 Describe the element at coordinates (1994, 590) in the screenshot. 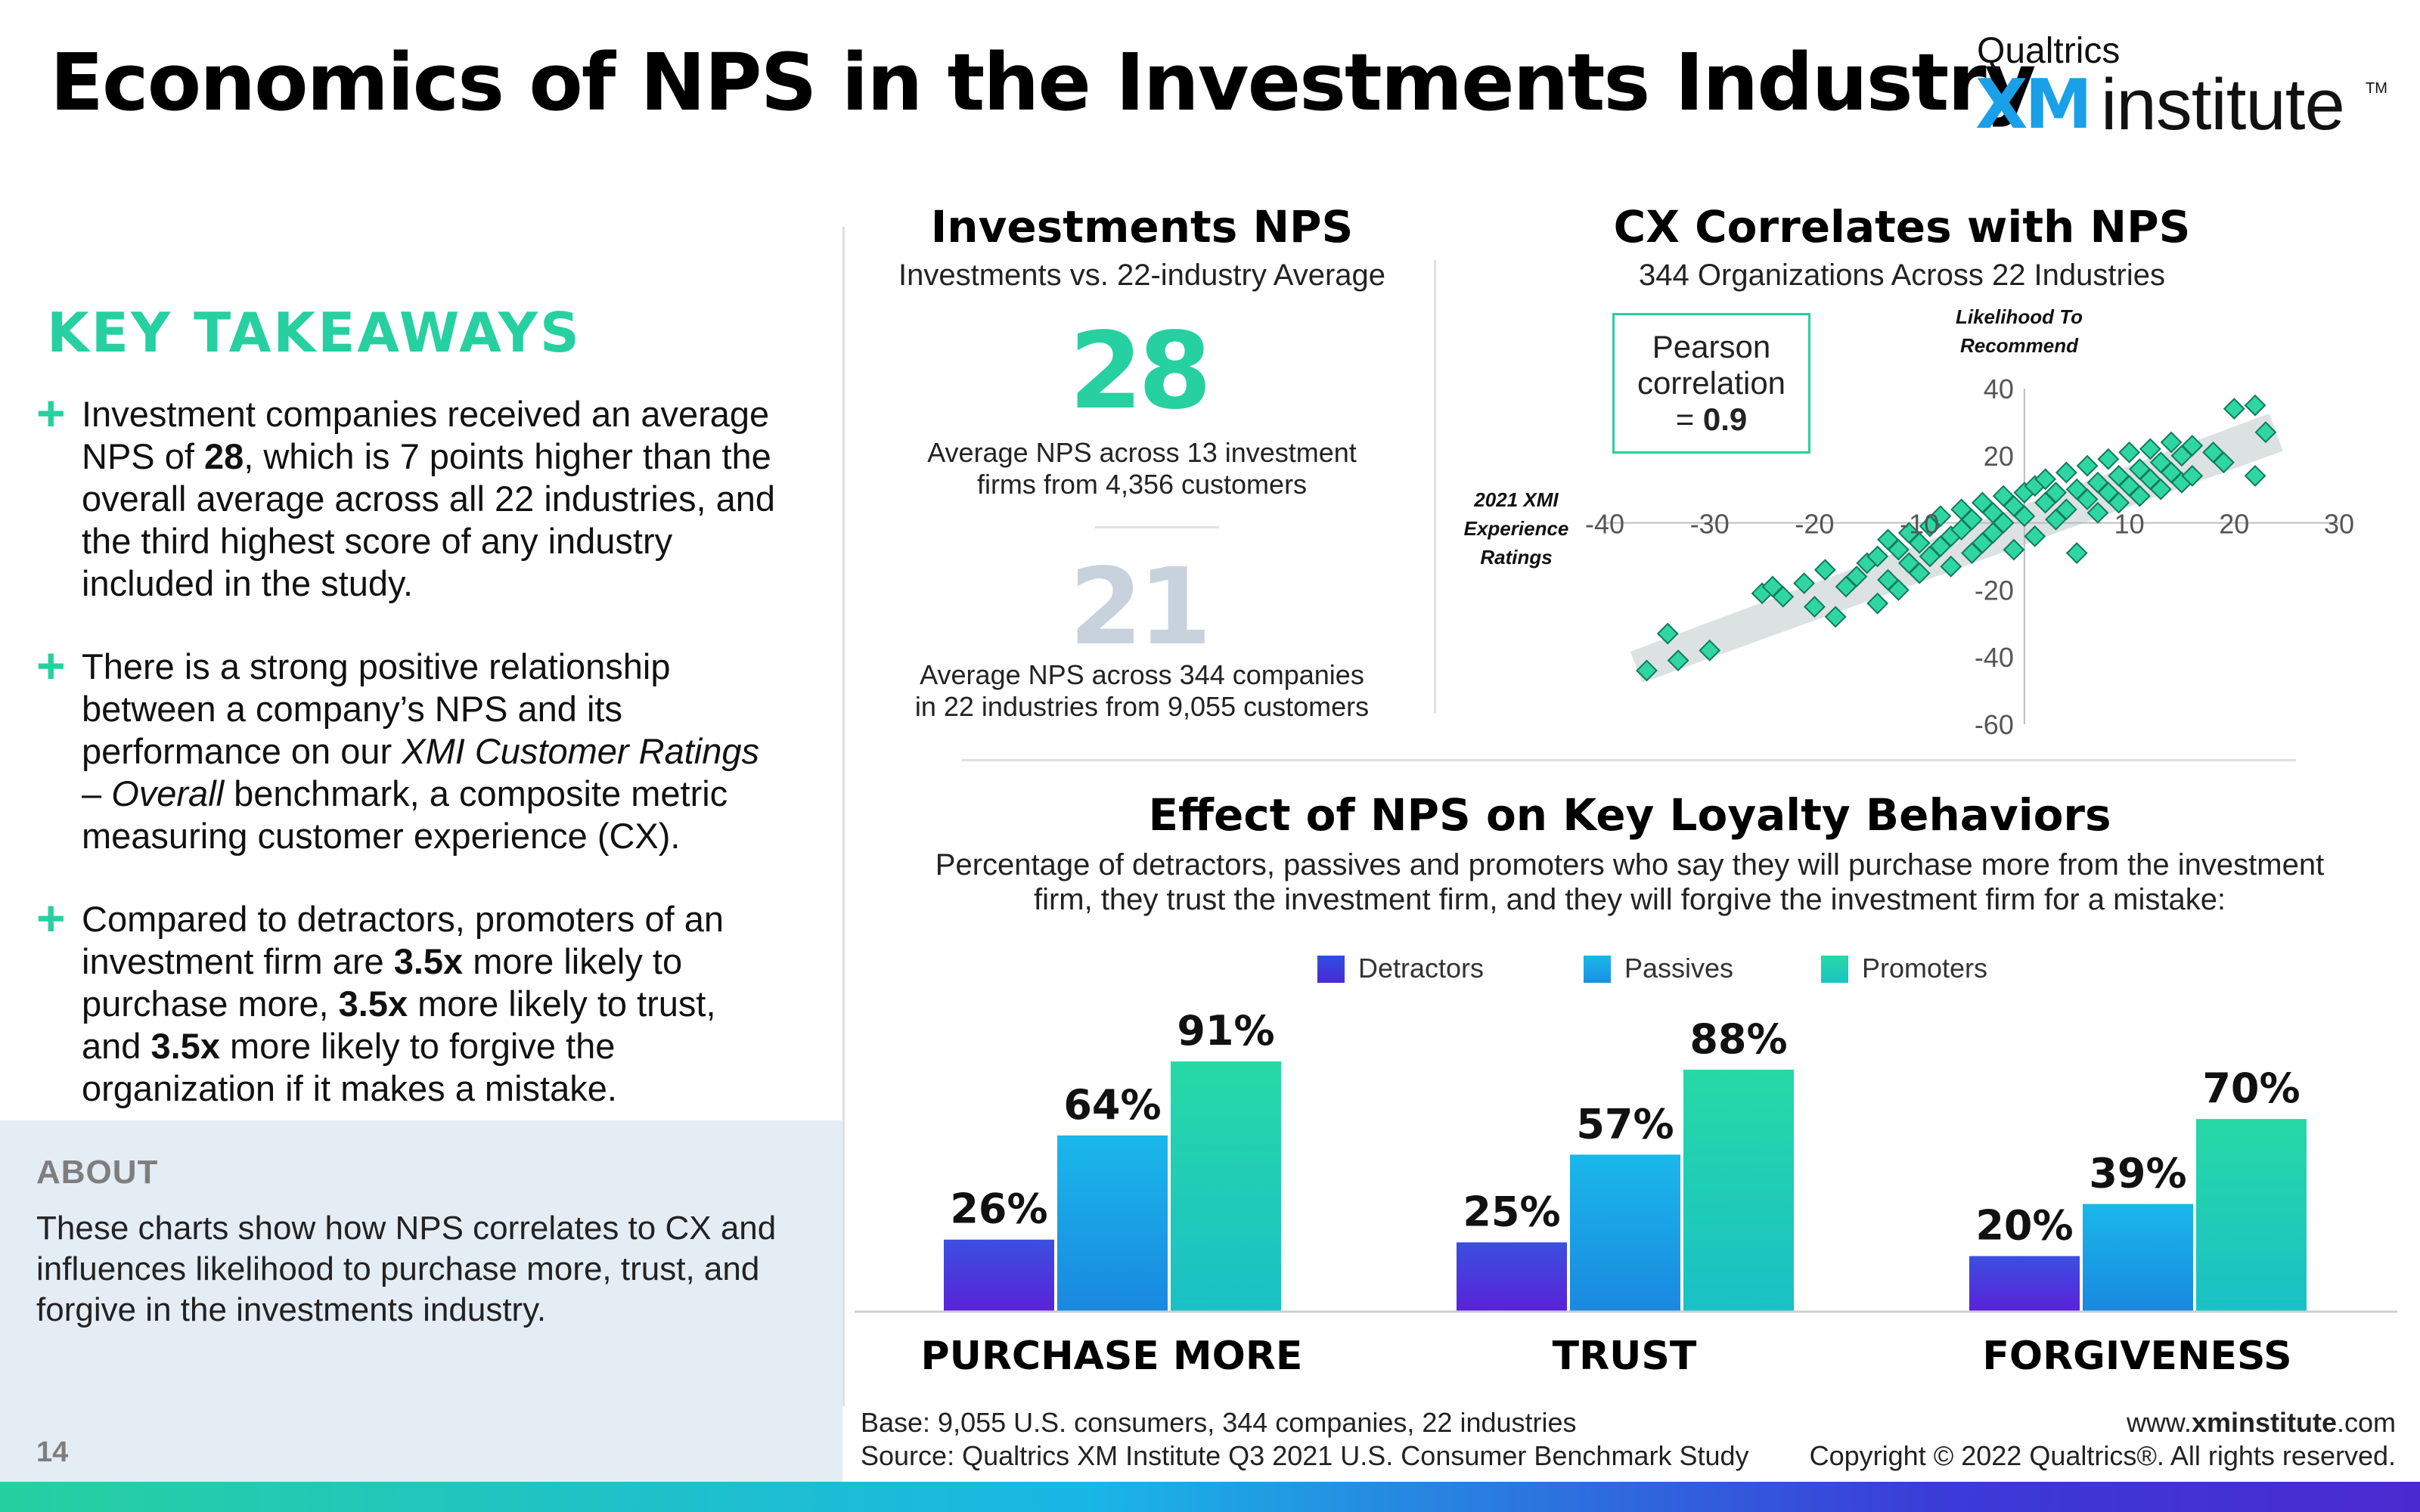

I see `y-tick-label: -20` at that location.